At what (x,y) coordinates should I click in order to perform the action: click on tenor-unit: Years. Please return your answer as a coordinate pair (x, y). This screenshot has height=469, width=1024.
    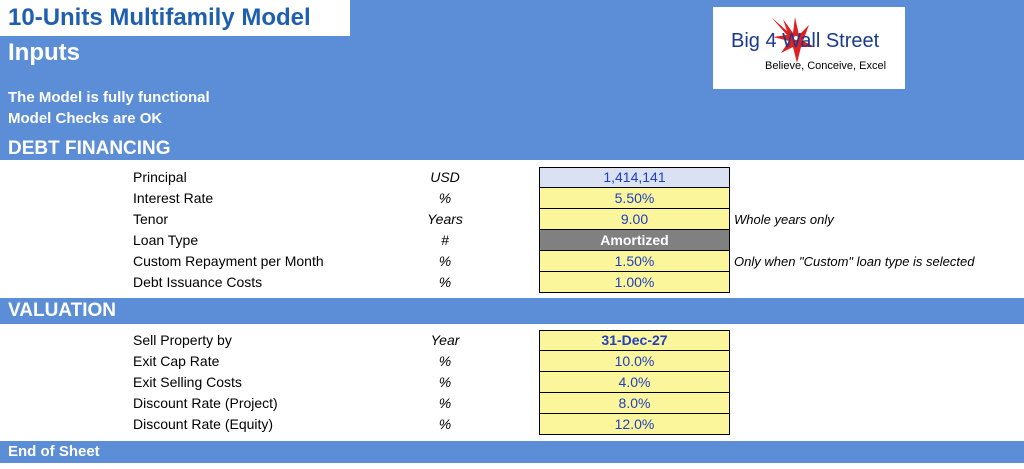
    Looking at the image, I should click on (445, 219).